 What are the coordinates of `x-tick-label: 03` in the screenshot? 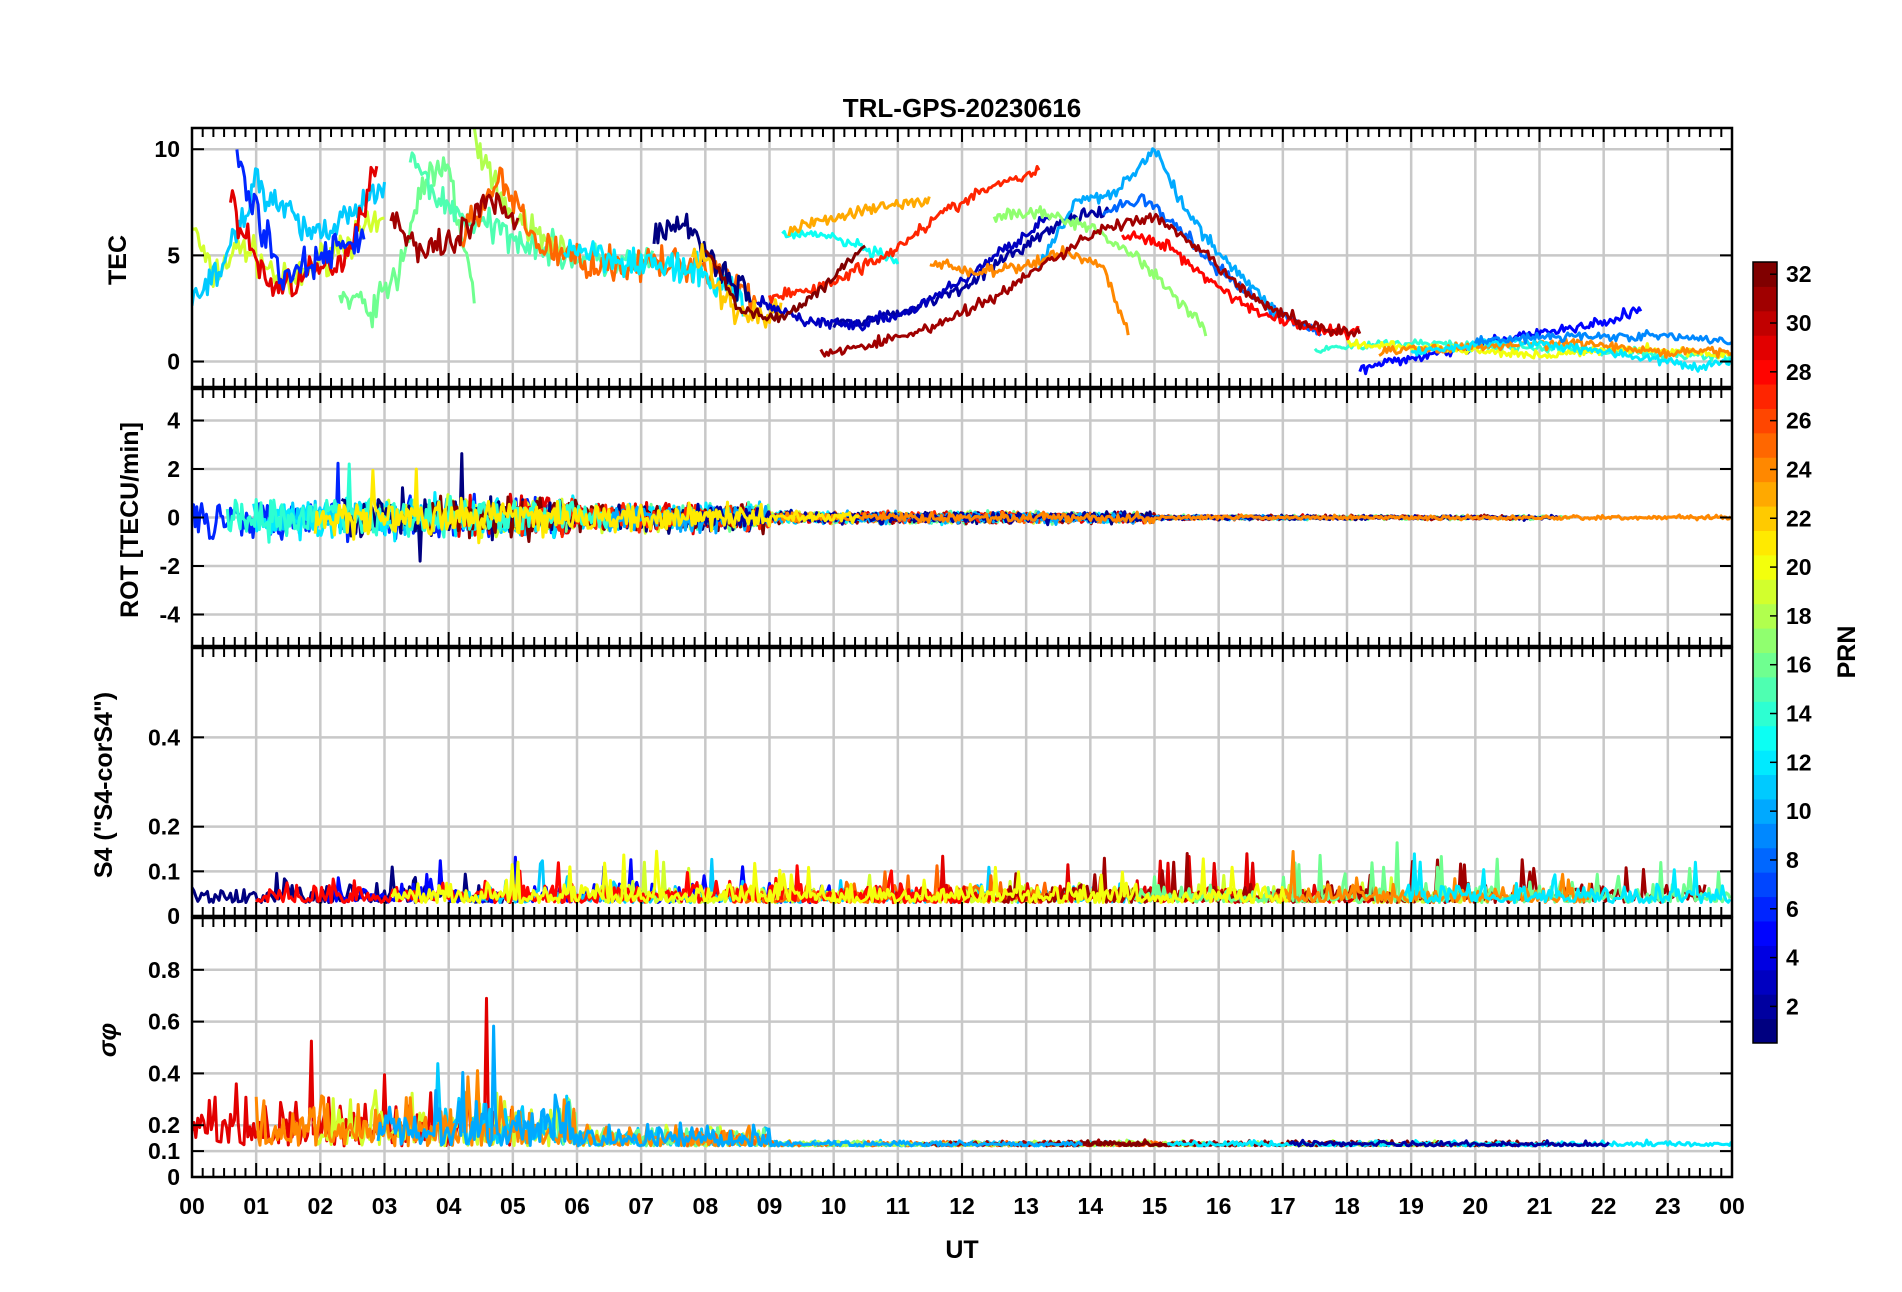 It's located at (385, 1206).